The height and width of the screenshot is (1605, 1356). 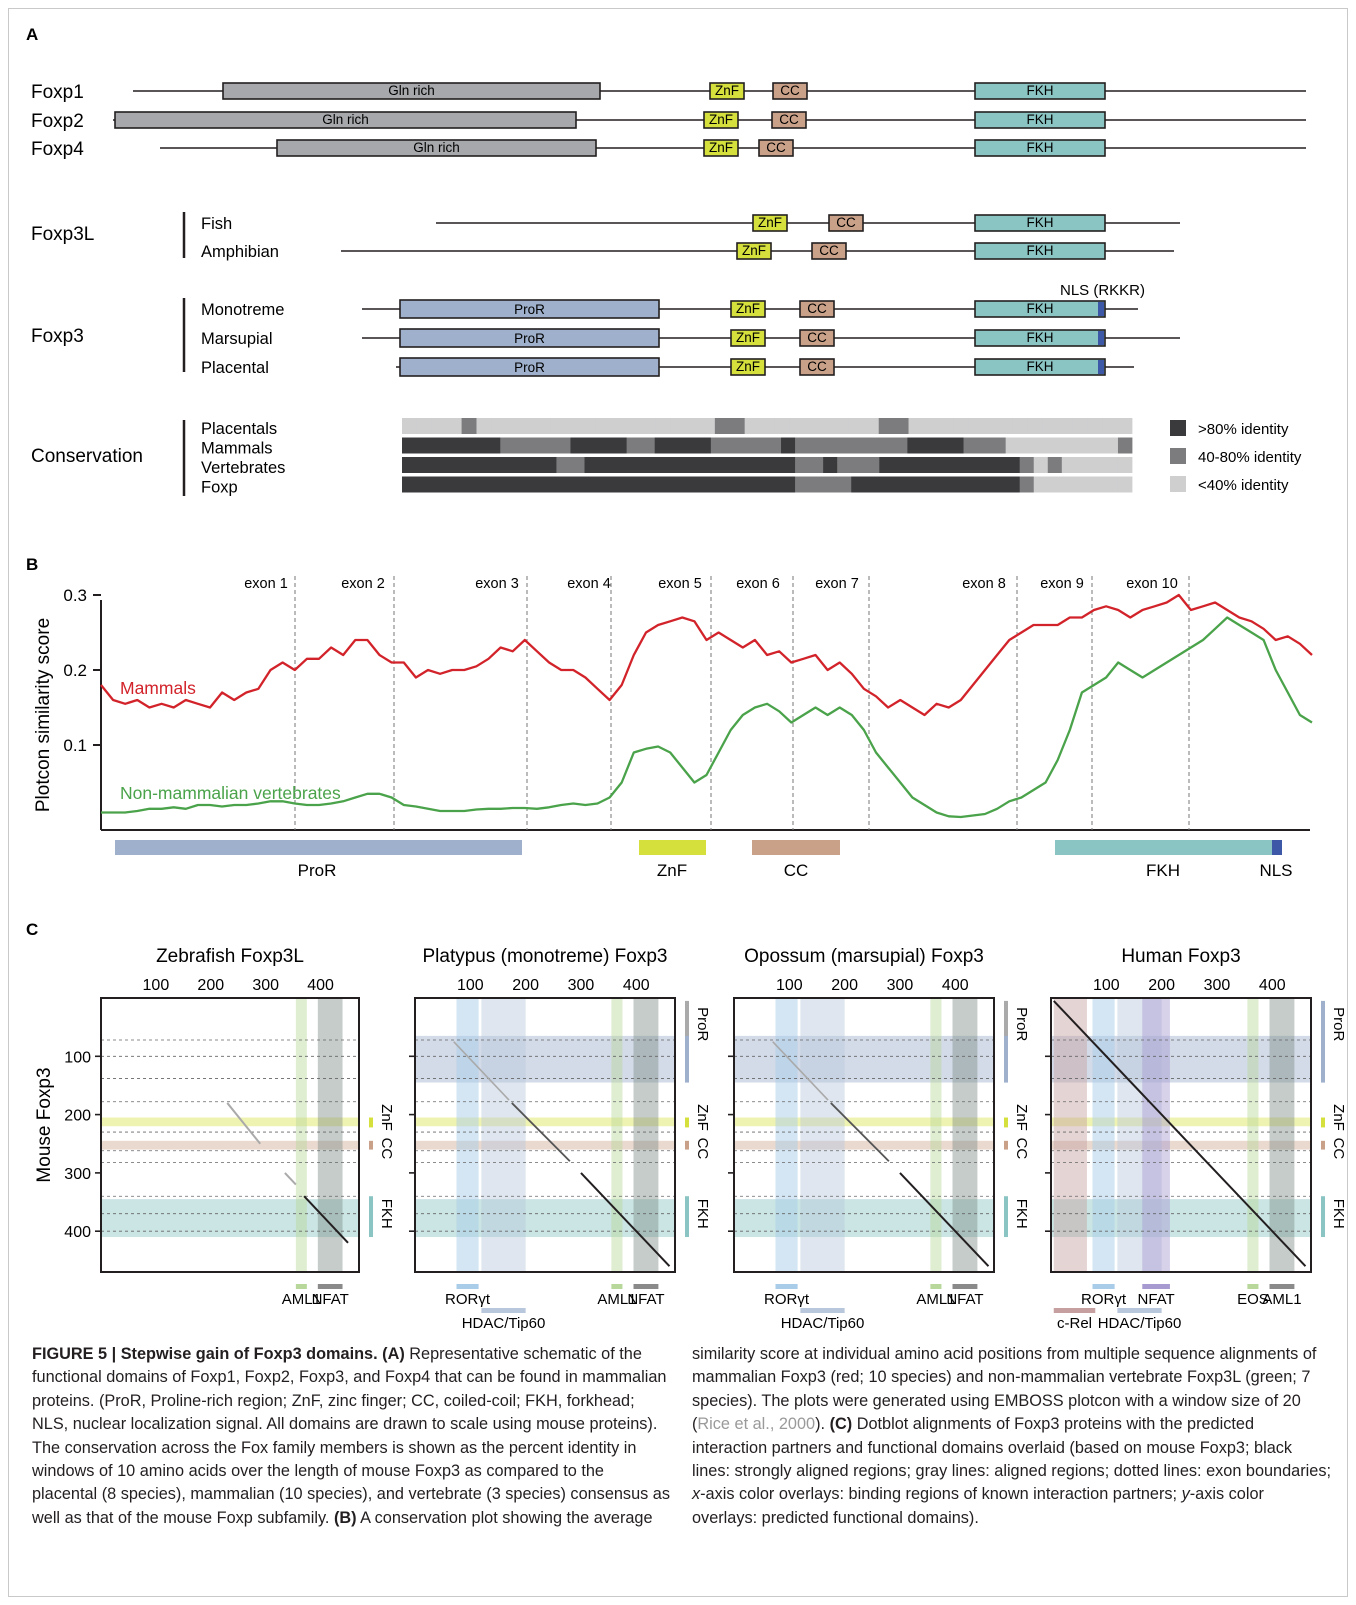 I want to click on side-fkh-bar, so click(x=1323, y=1217).